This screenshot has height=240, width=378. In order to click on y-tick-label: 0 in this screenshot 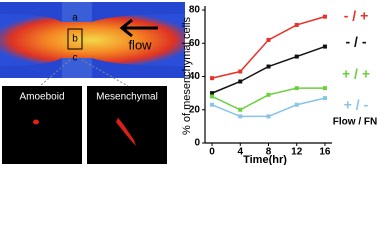, I will do `click(197, 143)`.